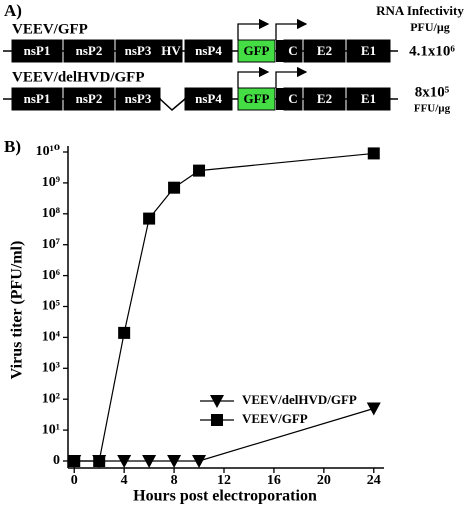 This screenshot has height=507, width=474. What do you see at coordinates (275, 418) in the screenshot?
I see `legend-label: VEEV/GFP` at bounding box center [275, 418].